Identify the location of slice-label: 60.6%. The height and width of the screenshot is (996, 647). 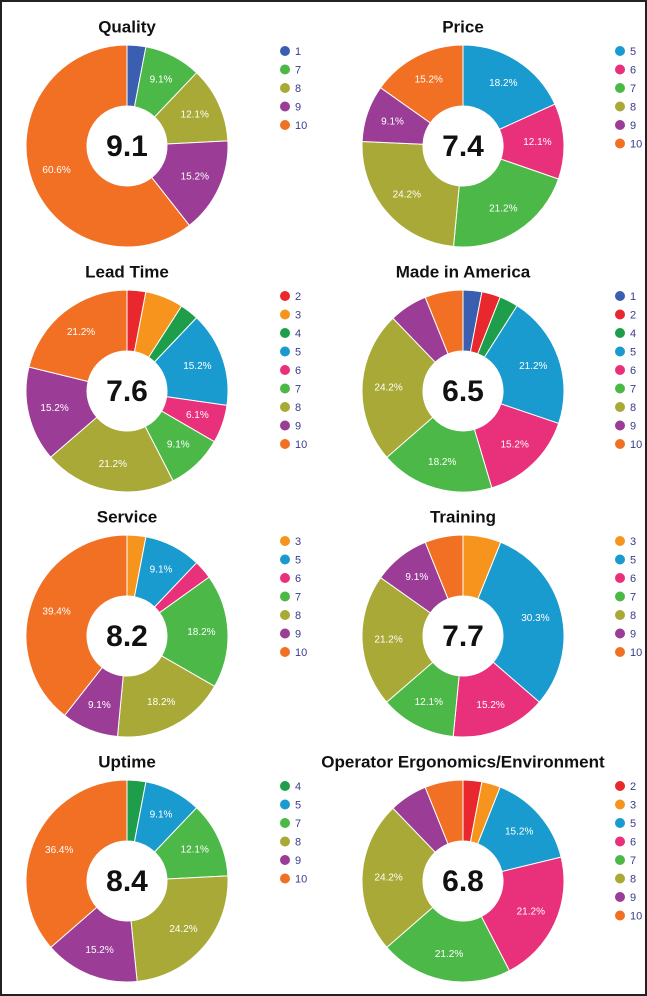
(56, 170).